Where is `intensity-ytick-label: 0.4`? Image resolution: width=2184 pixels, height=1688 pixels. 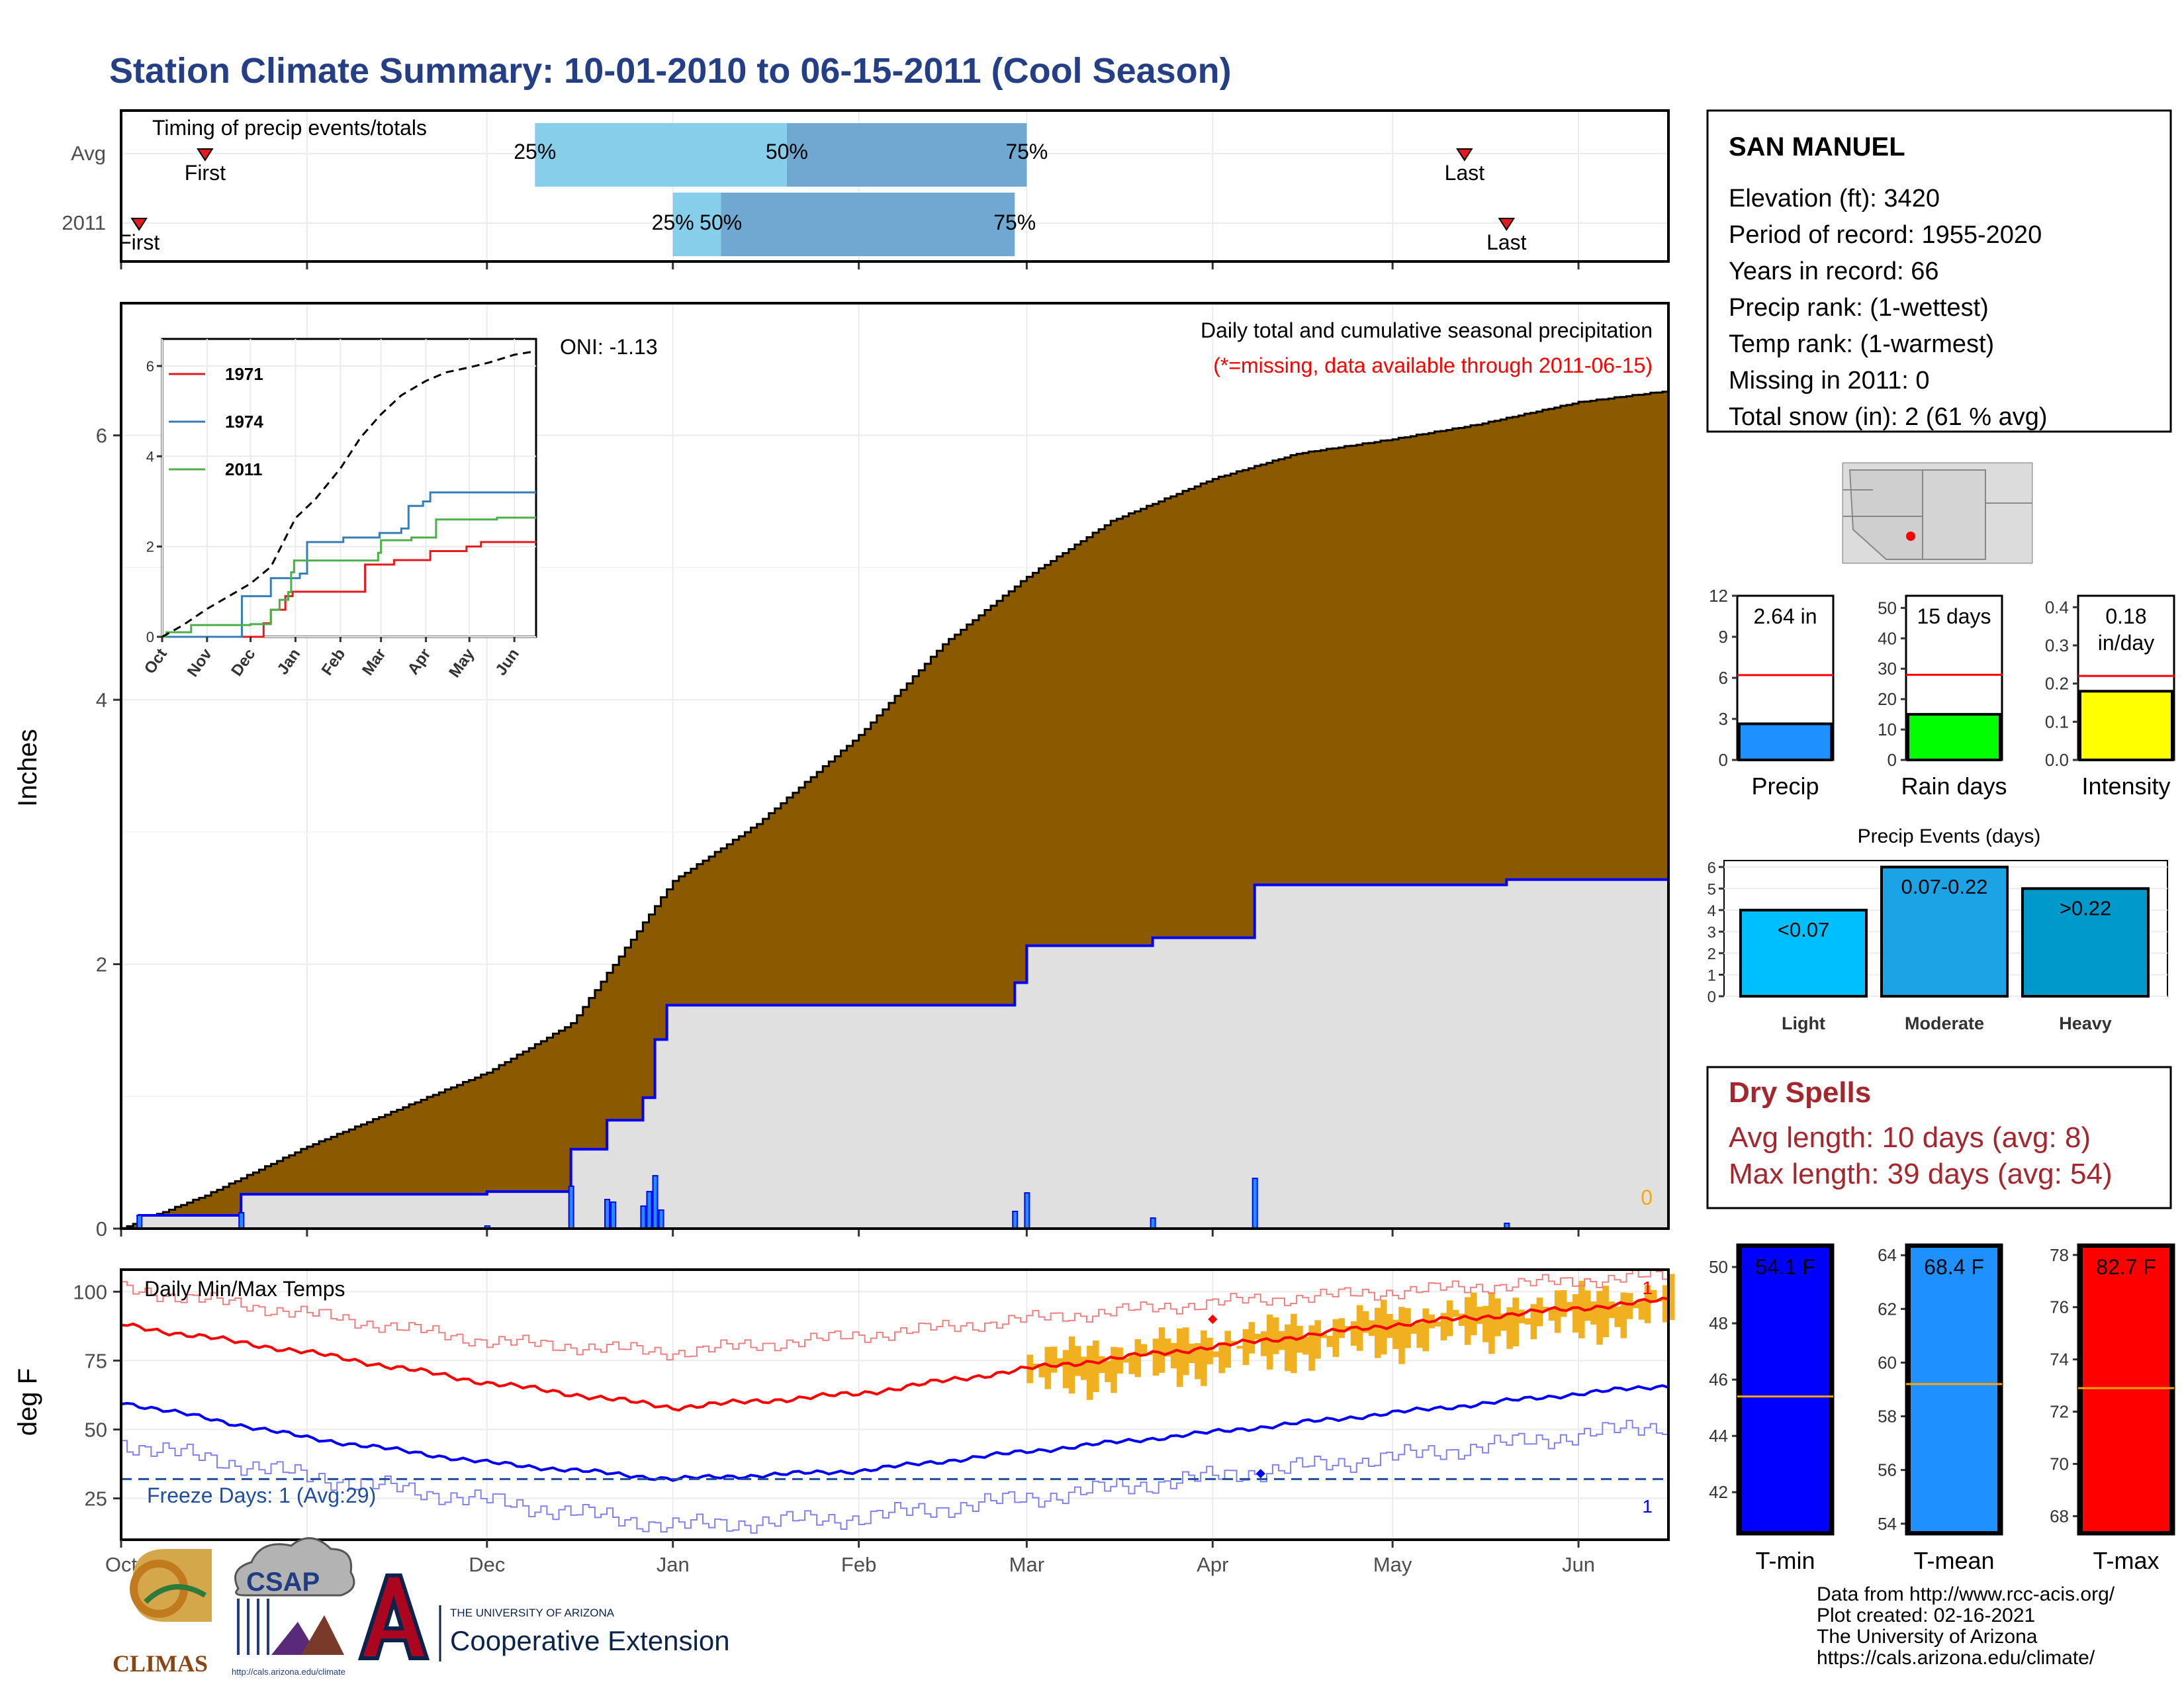 intensity-ytick-label: 0.4 is located at coordinates (2057, 607).